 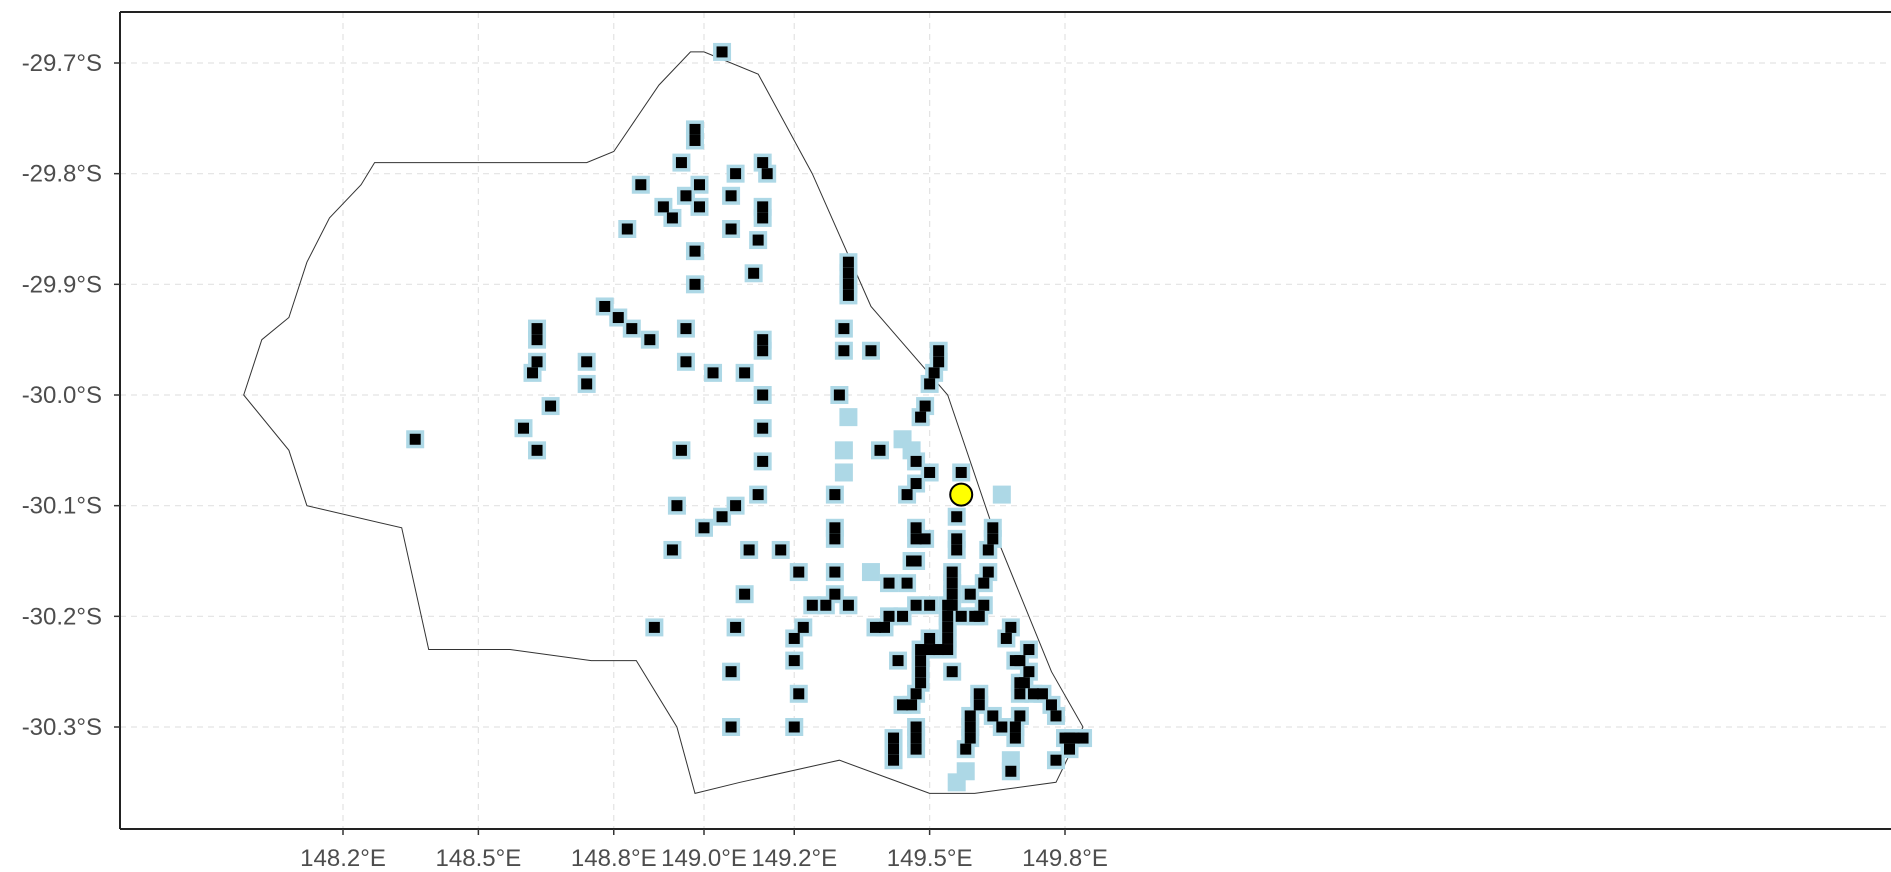 I want to click on y-tick-label: -29.9°S, so click(x=62, y=284).